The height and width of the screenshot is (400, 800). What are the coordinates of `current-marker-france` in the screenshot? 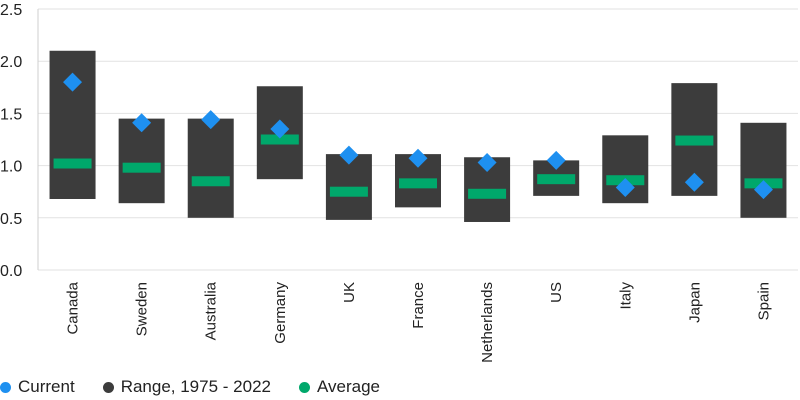 It's located at (418, 158).